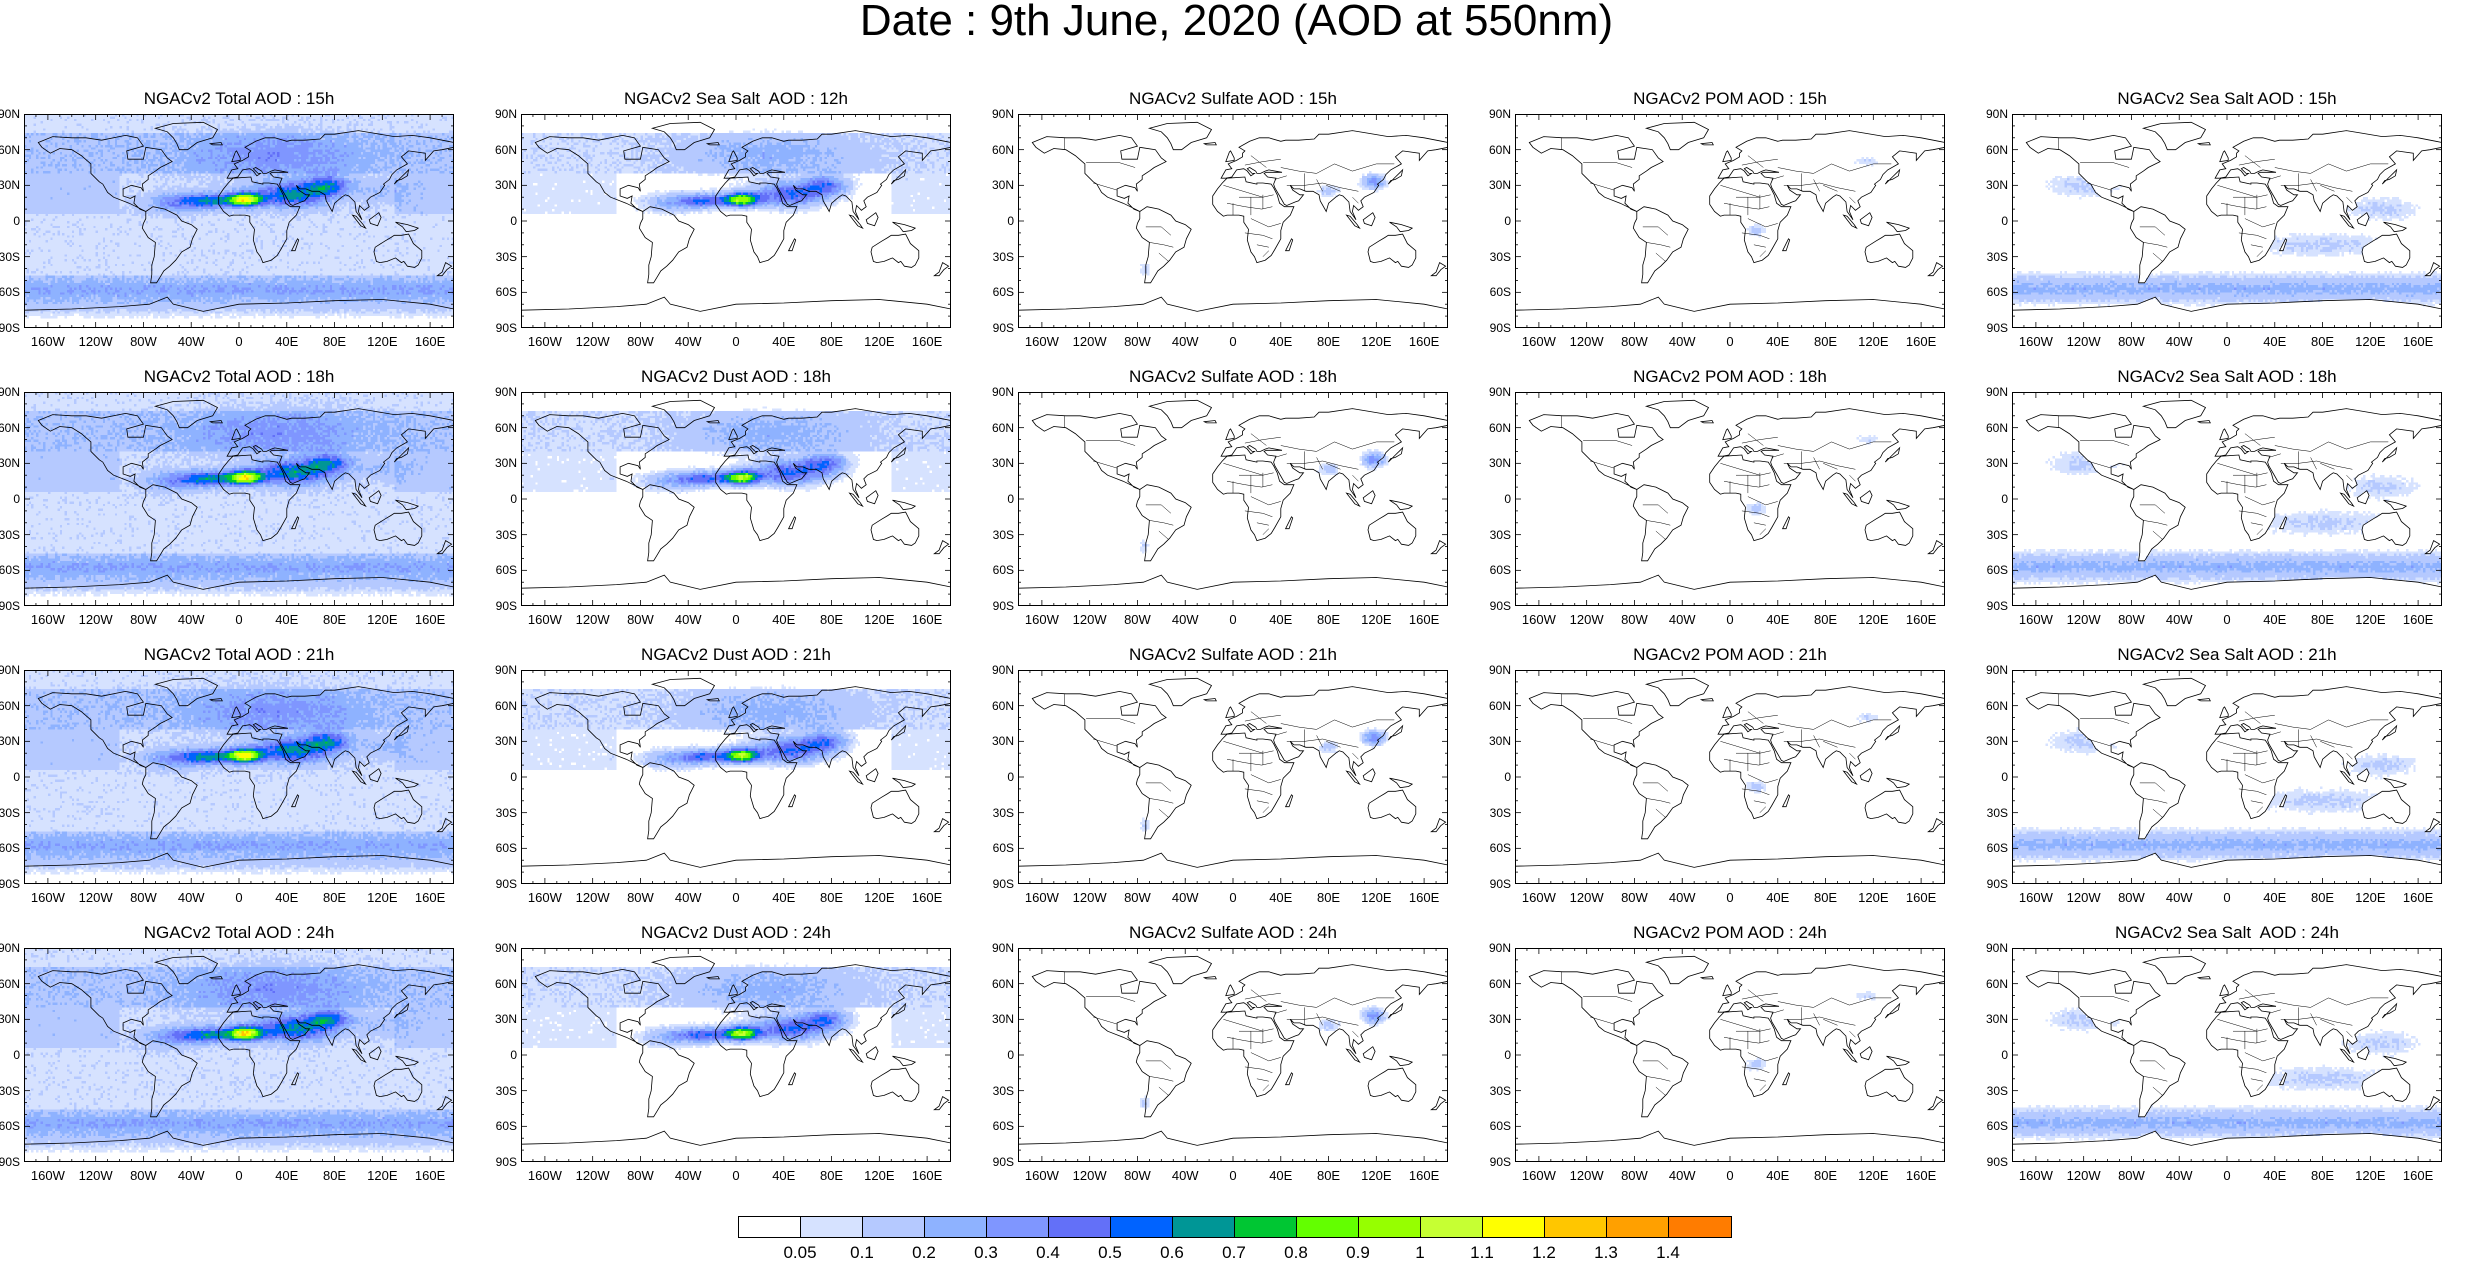 This screenshot has height=1262, width=2473. What do you see at coordinates (1730, 98) in the screenshot?
I see `panel-title: NGACv2 POM AOD : 15h` at bounding box center [1730, 98].